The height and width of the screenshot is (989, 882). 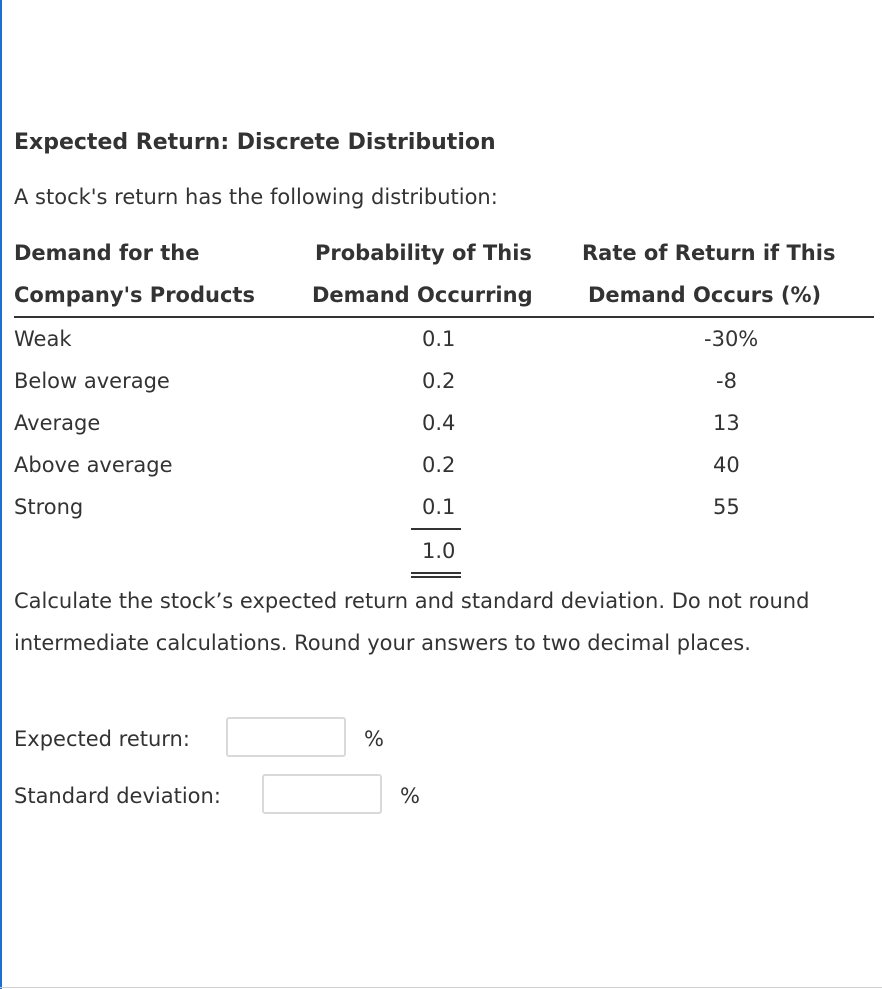 What do you see at coordinates (436, 577) in the screenshot?
I see `total-double-rule-bottom` at bounding box center [436, 577].